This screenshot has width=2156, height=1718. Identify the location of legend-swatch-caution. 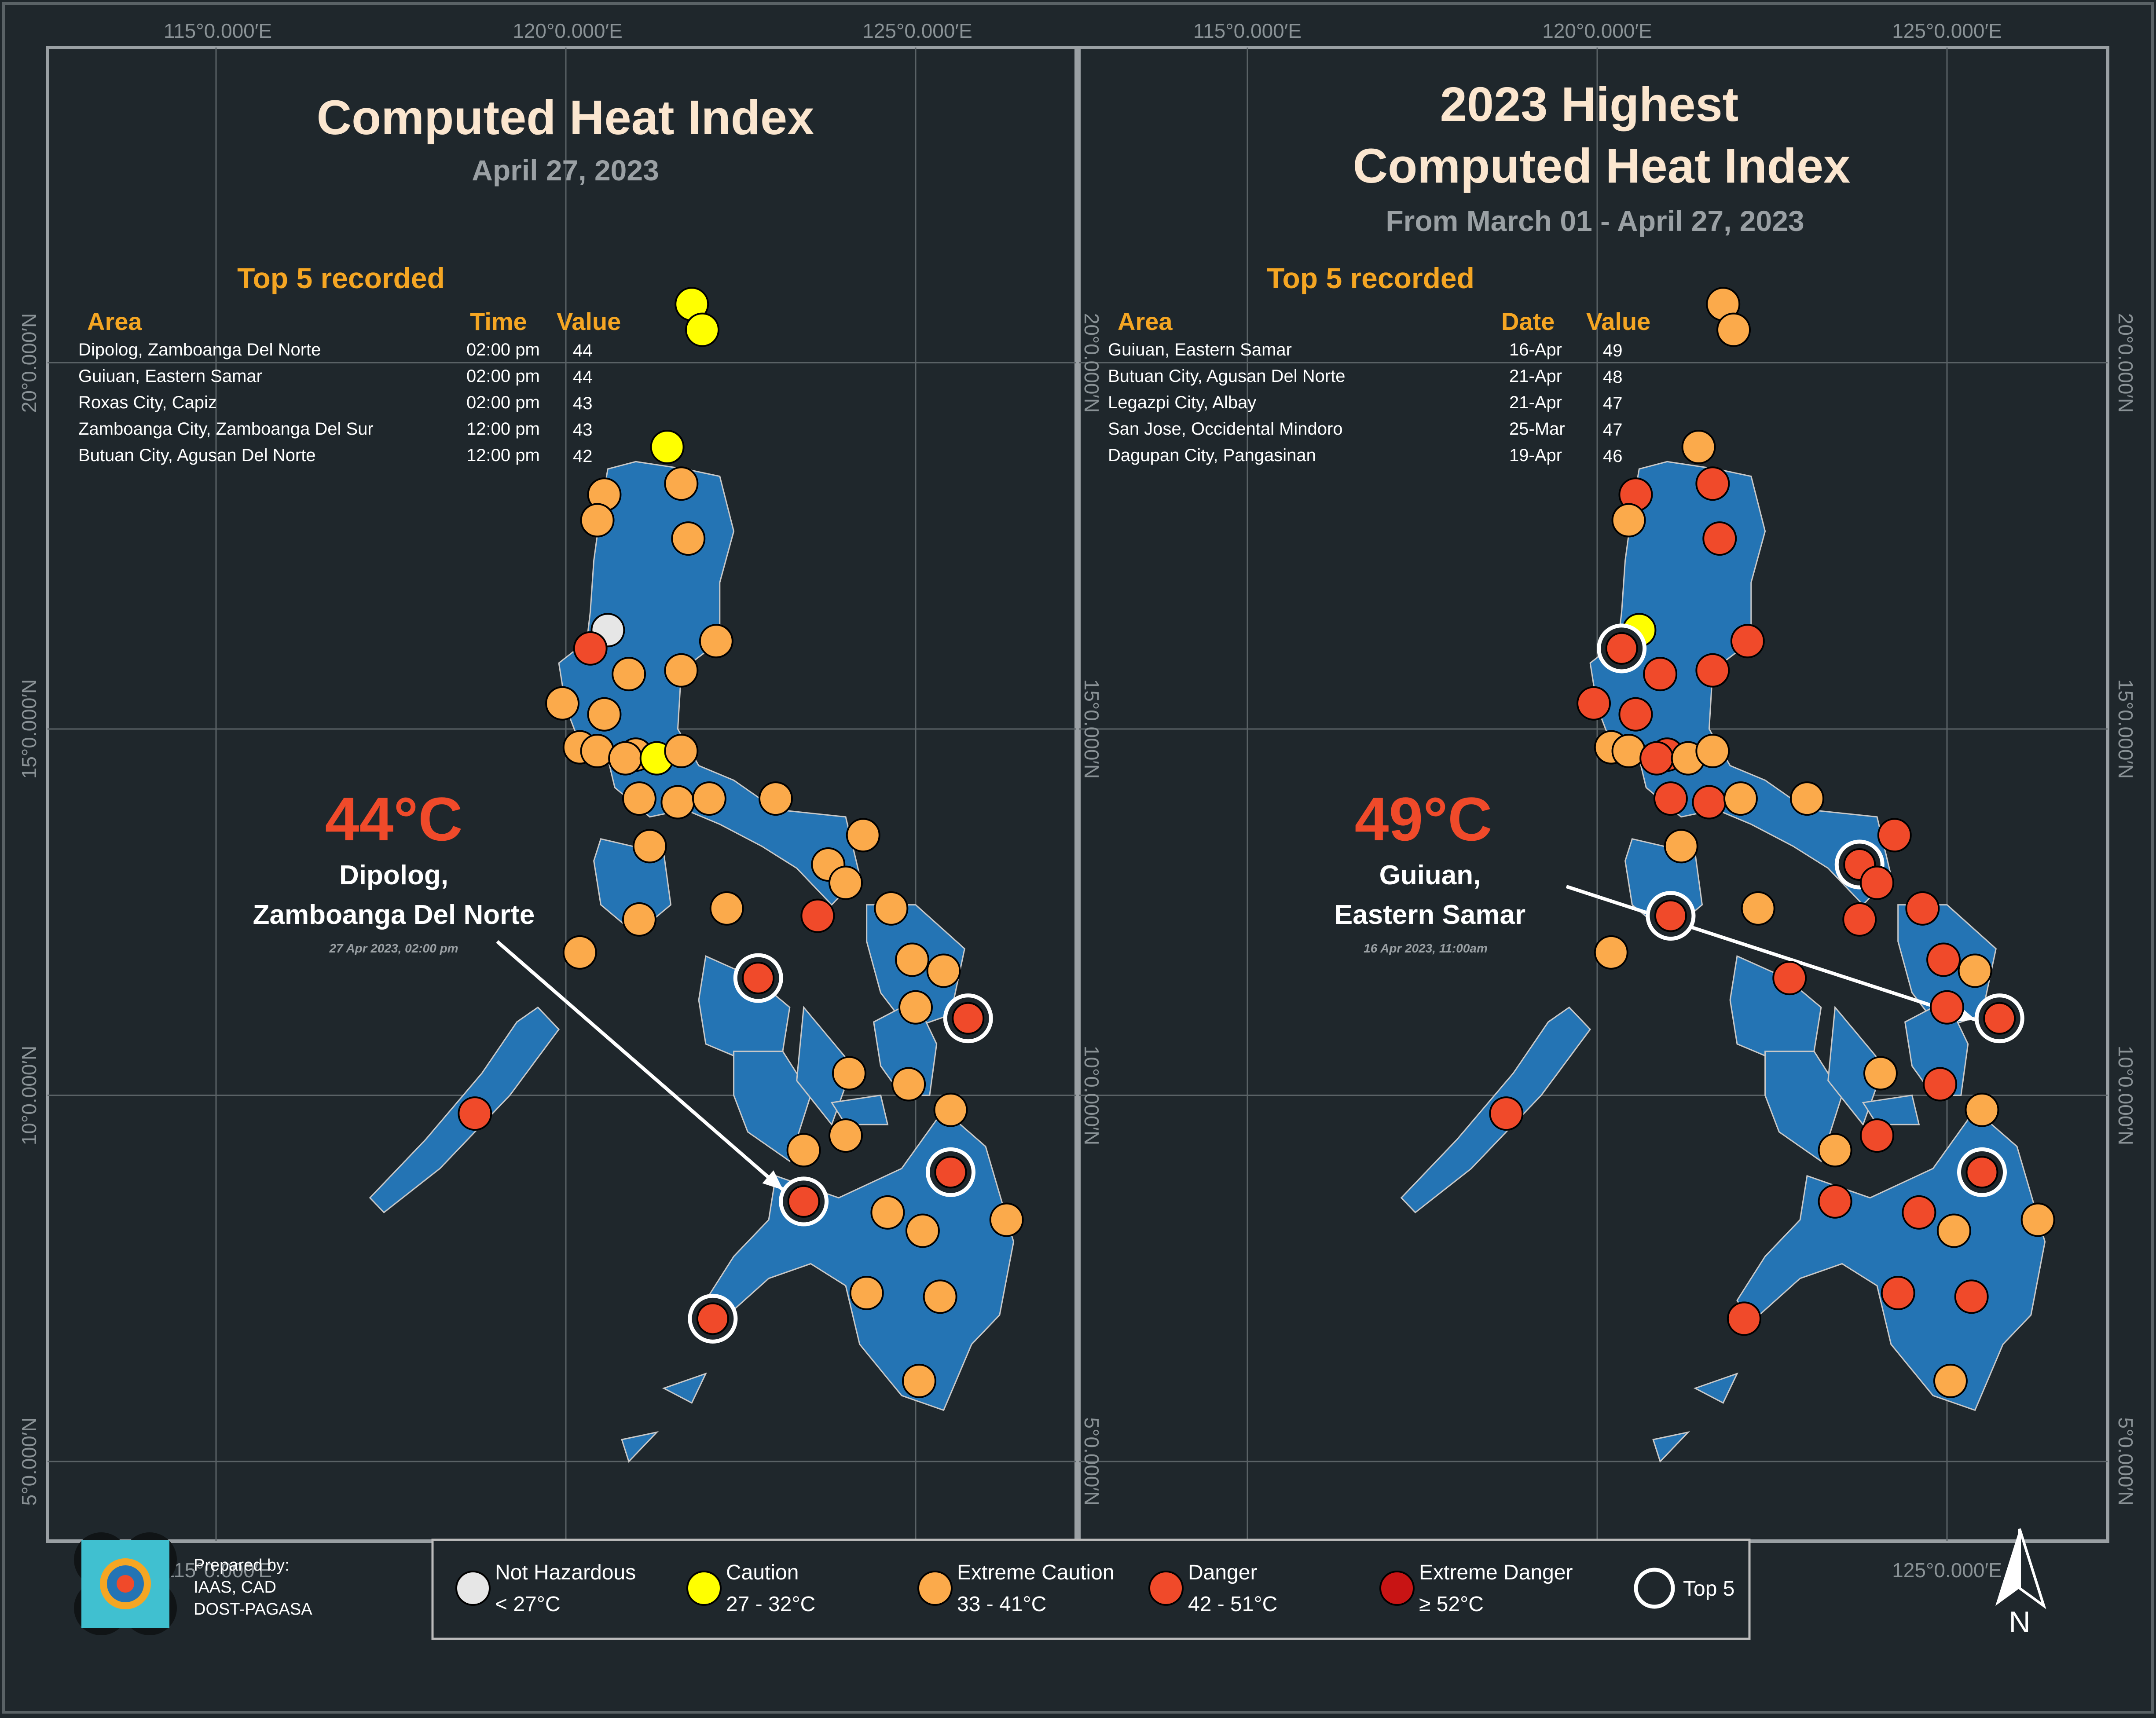
(704, 1588).